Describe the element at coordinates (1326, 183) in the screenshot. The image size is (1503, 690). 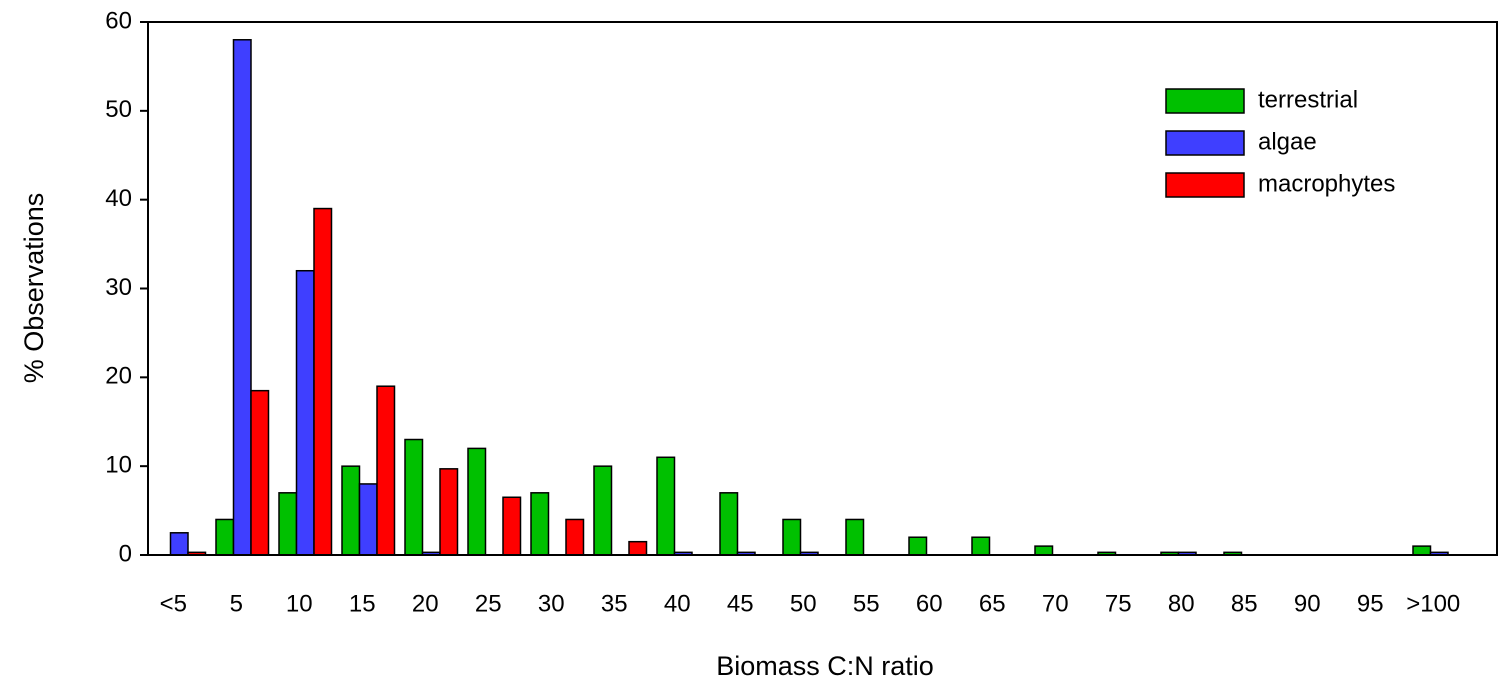
I see `legend-label: macrophytes` at that location.